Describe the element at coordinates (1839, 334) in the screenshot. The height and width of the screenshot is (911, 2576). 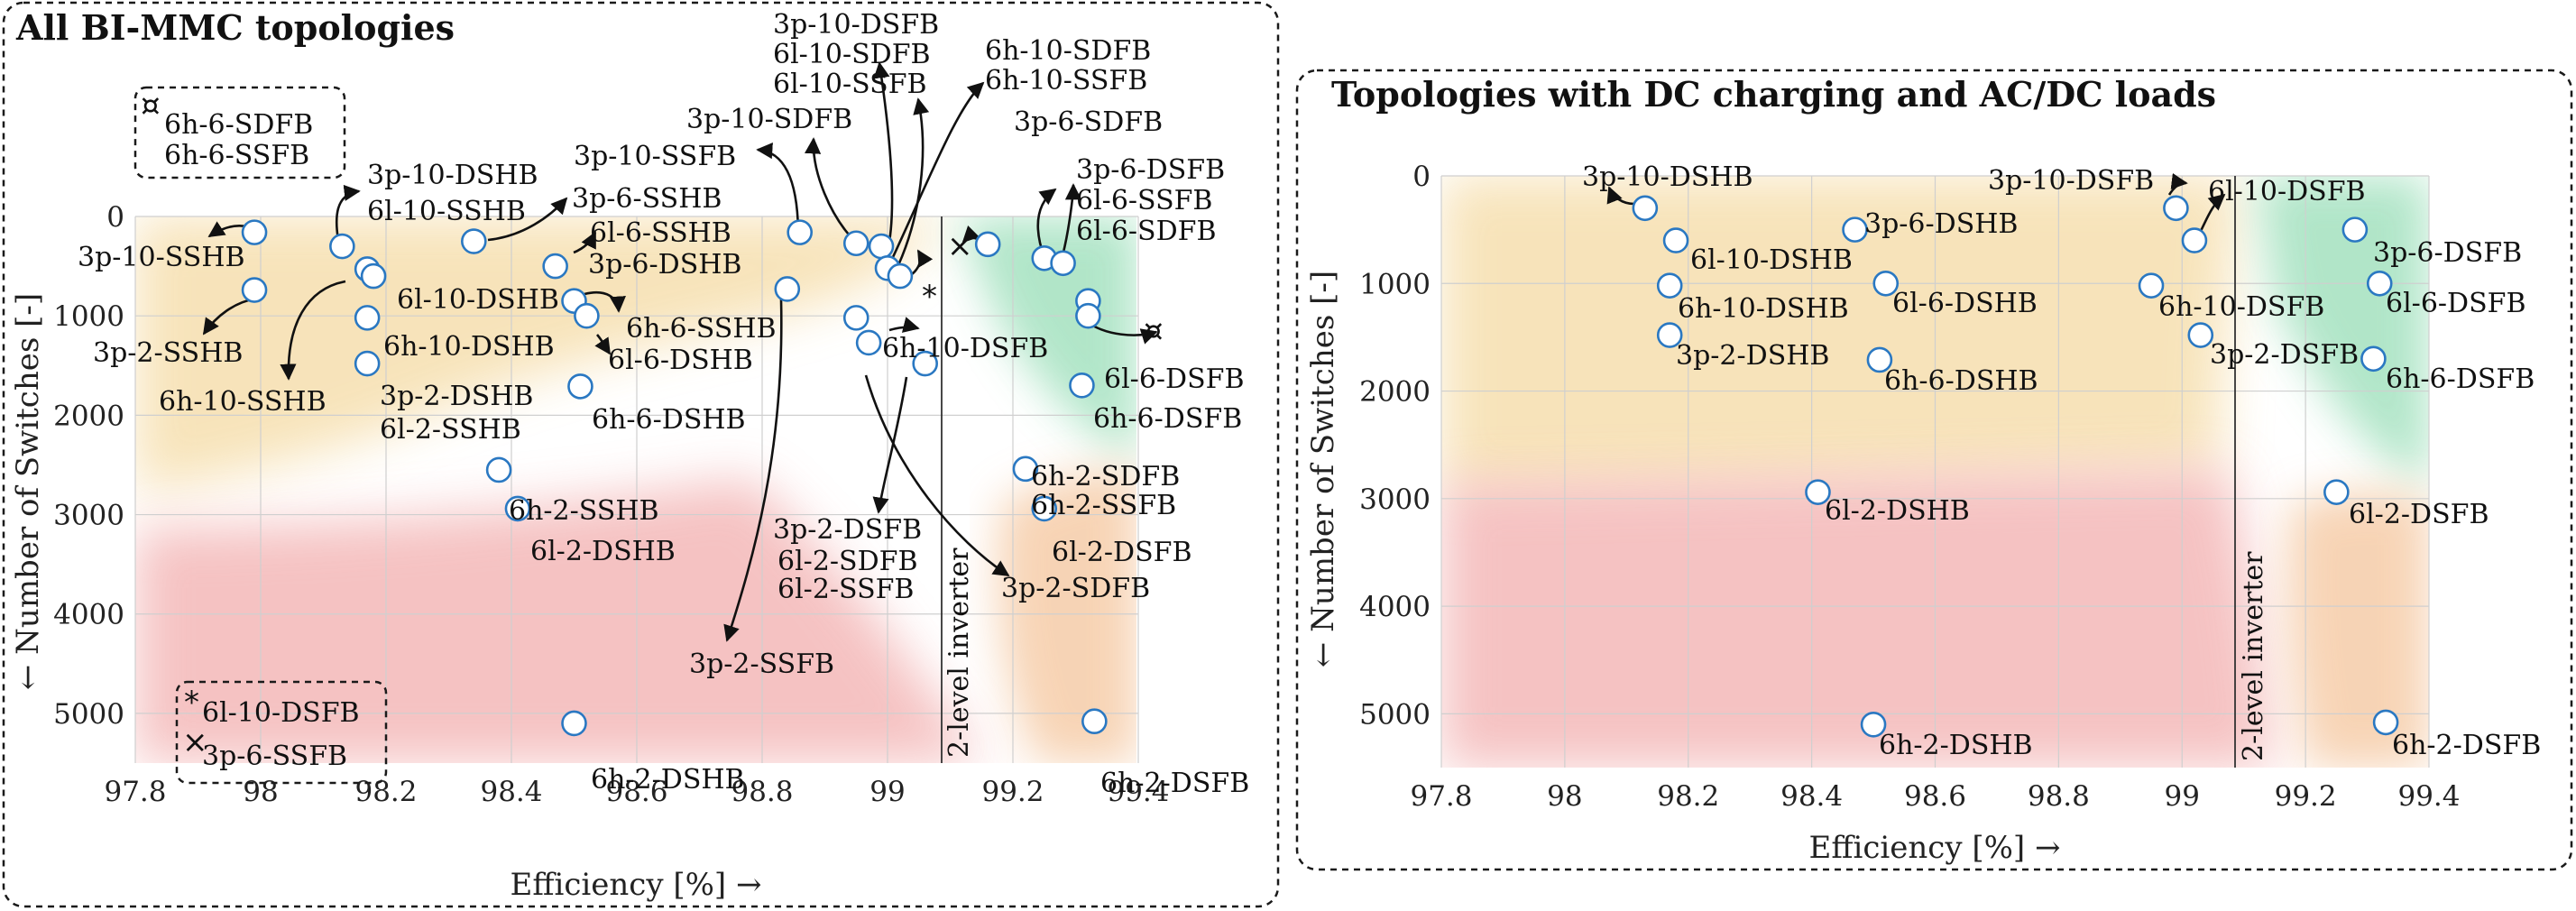
I see `right-region-half-bridge` at that location.